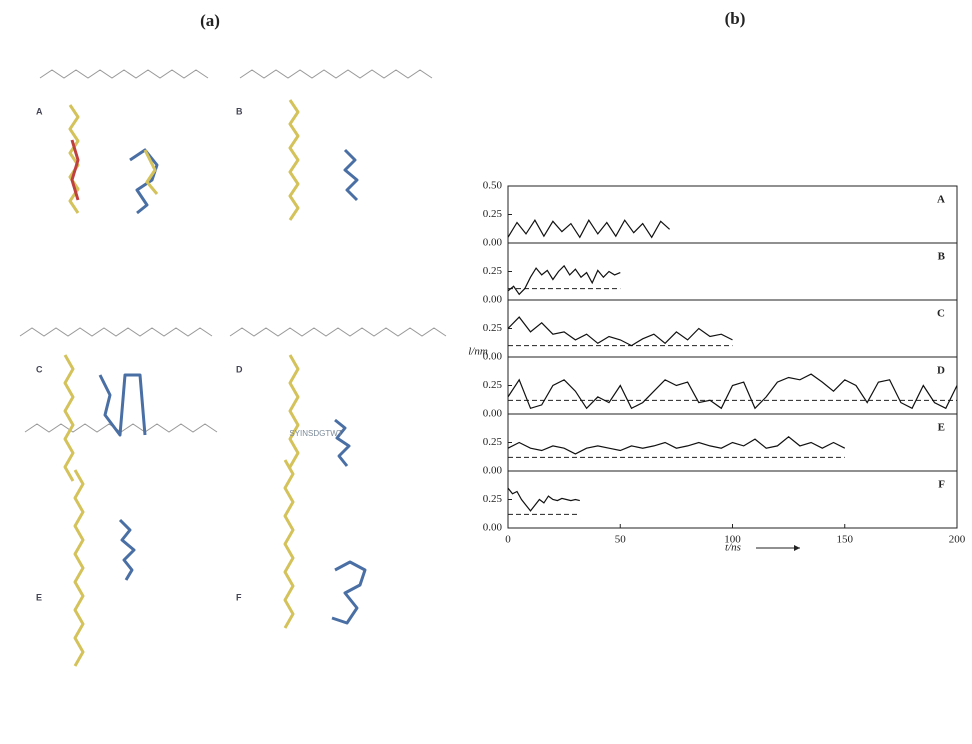  I want to click on x-tick-label: 200, so click(957, 540).